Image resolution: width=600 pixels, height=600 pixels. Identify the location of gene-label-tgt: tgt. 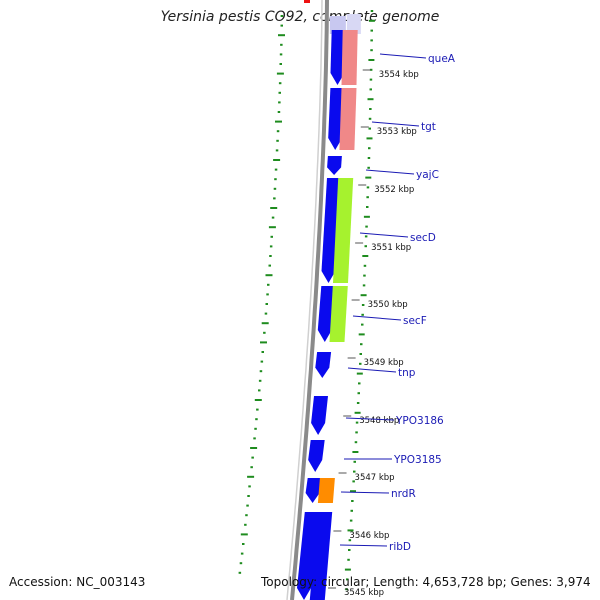
(428, 127).